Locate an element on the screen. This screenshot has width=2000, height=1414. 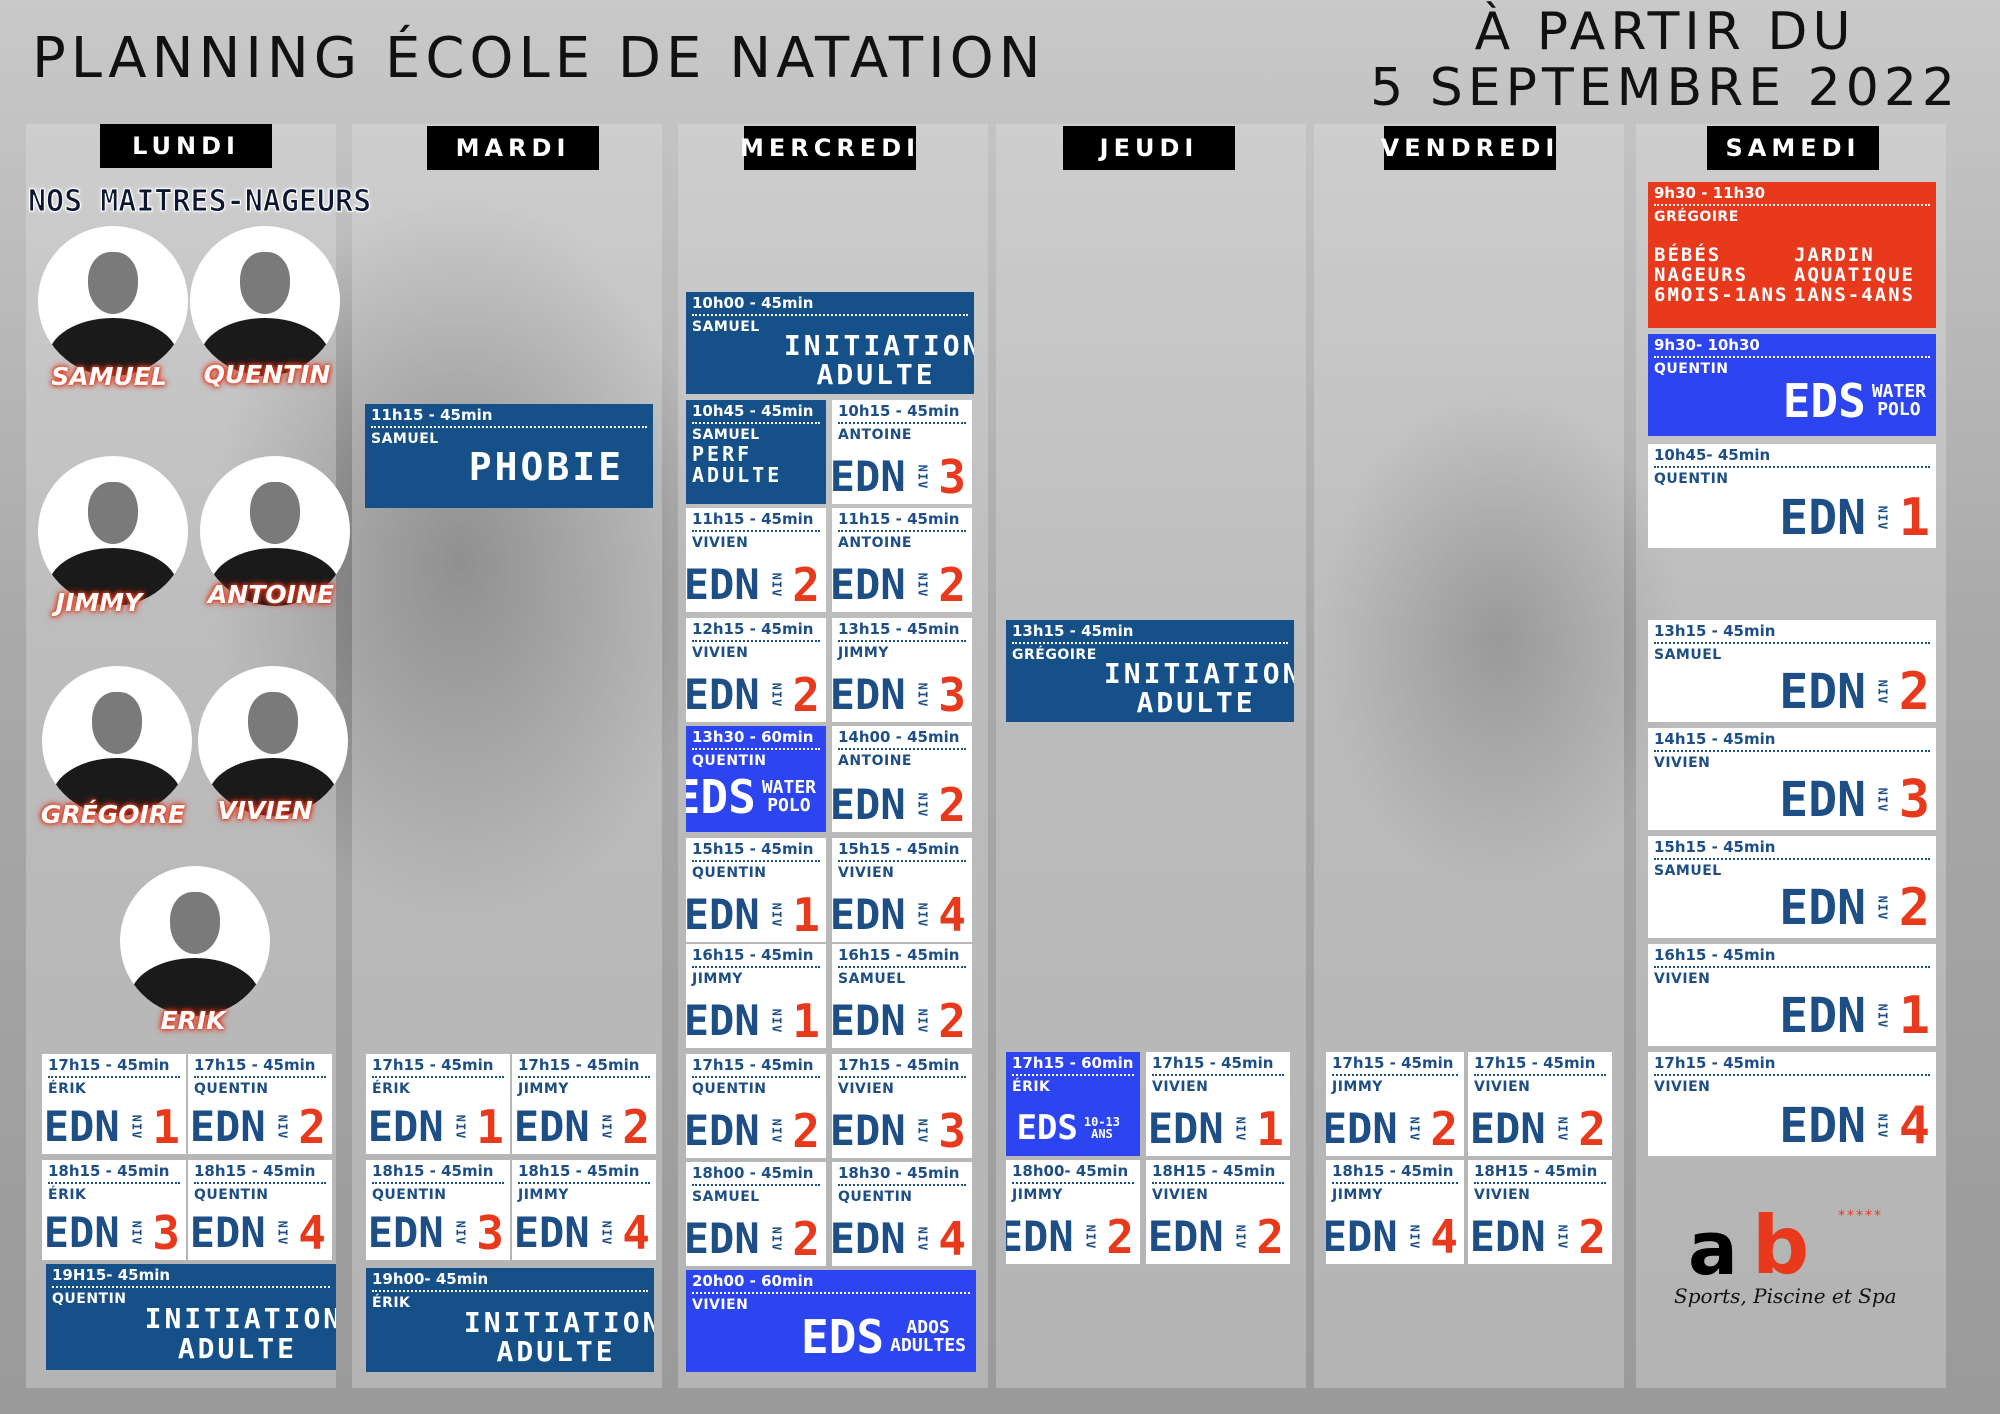
class-card-sam6: 15h15 - 45min SAMUEL EDN NIV 2 is located at coordinates (1792, 887).